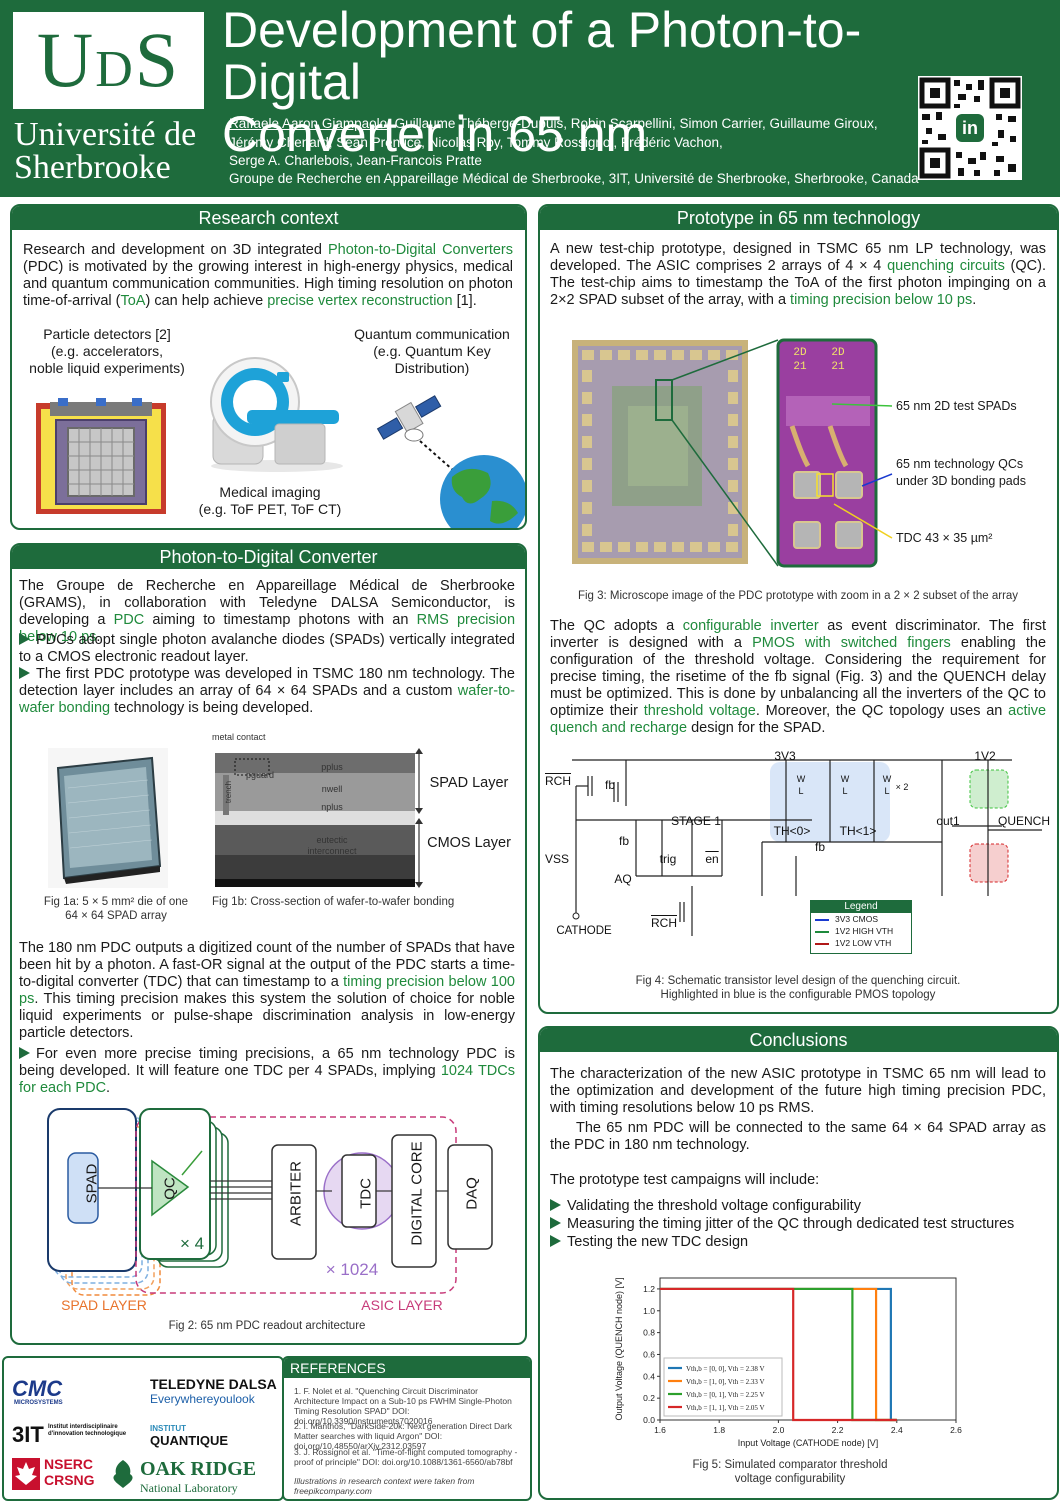  What do you see at coordinates (858, 831) in the screenshot?
I see `sch-th1: TH<1>` at bounding box center [858, 831].